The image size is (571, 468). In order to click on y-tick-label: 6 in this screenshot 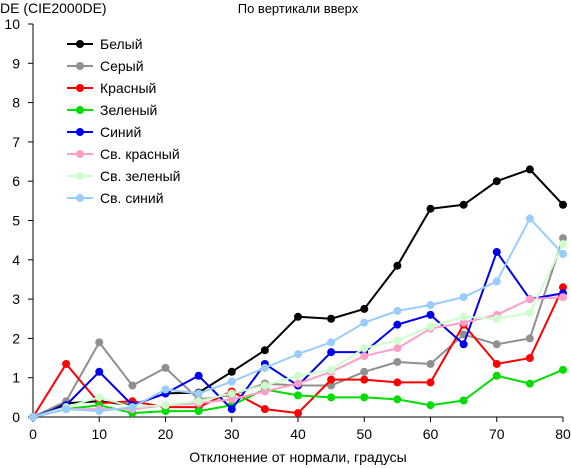, I will do `click(16, 181)`.